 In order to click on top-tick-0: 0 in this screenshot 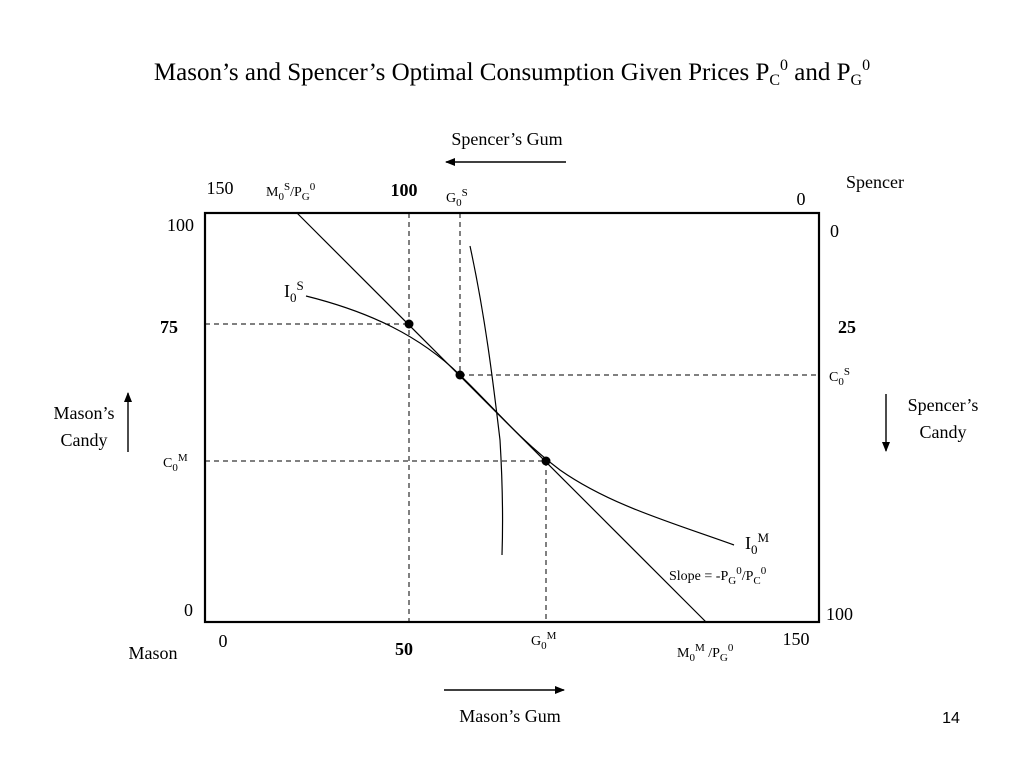, I will do `click(801, 199)`.